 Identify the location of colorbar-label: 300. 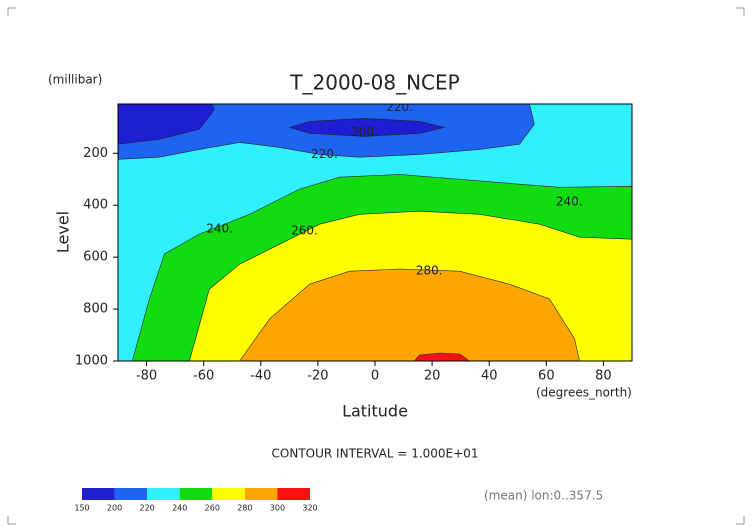
(277, 508).